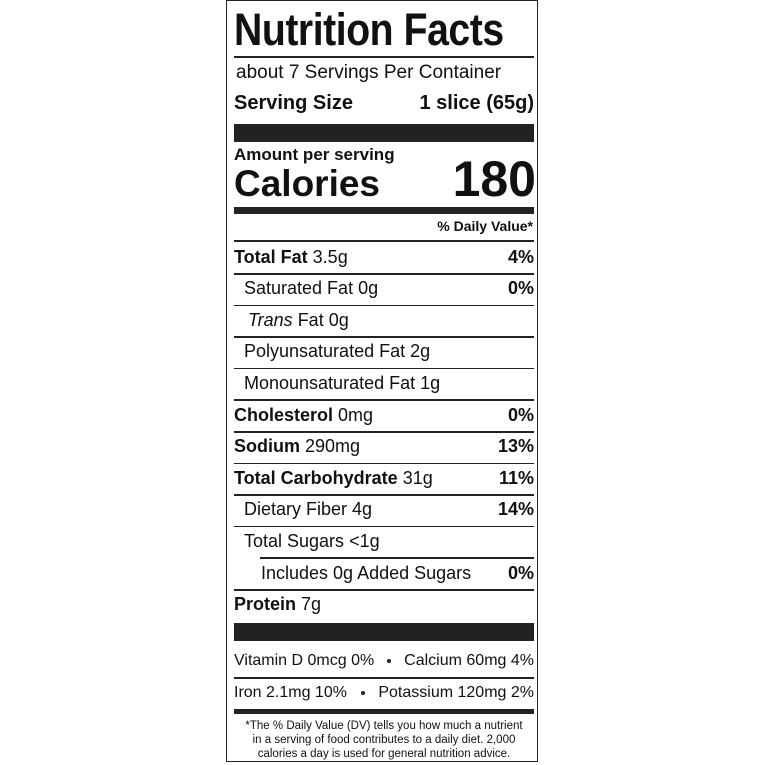 The height and width of the screenshot is (765, 765). Describe the element at coordinates (384, 510) in the screenshot. I see `nutrient-row: Dietary Fiber 4g 14%` at that location.